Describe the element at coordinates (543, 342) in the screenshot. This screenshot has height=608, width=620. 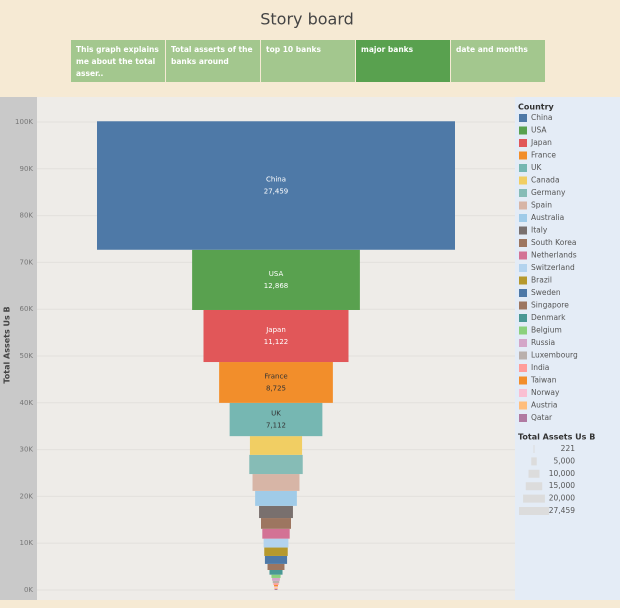
I see `legend-label: Russia` at that location.